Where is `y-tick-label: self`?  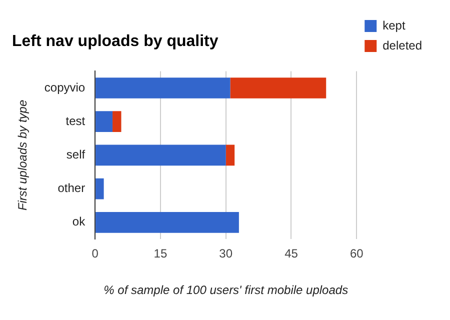 y-tick-label: self is located at coordinates (76, 155).